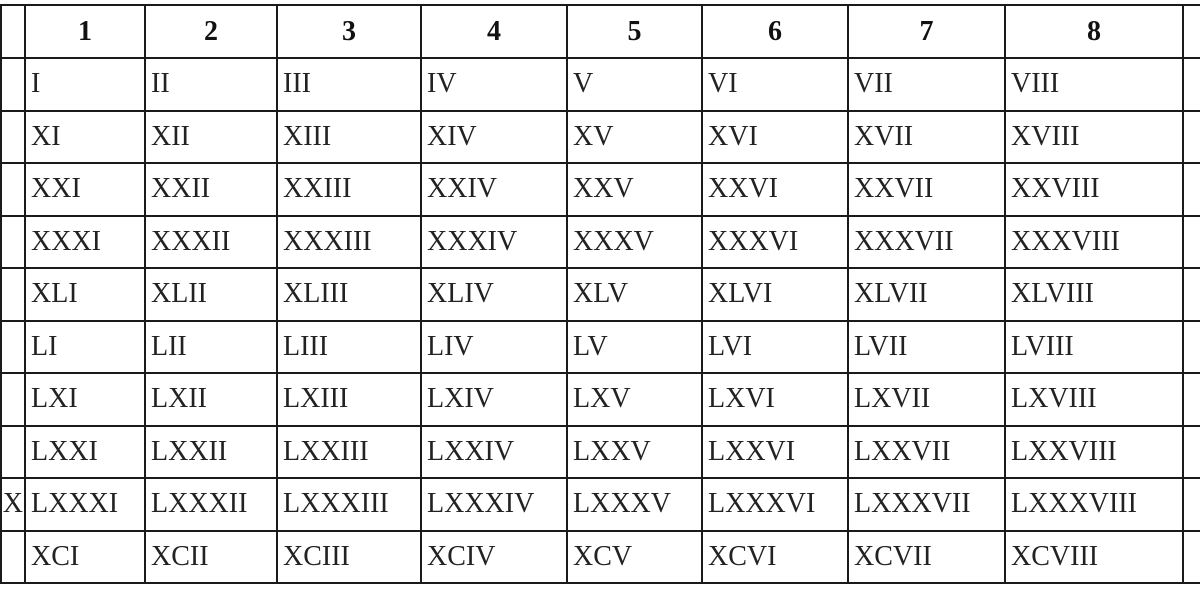  What do you see at coordinates (1094, 346) in the screenshot?
I see `table-cell: LVIII` at bounding box center [1094, 346].